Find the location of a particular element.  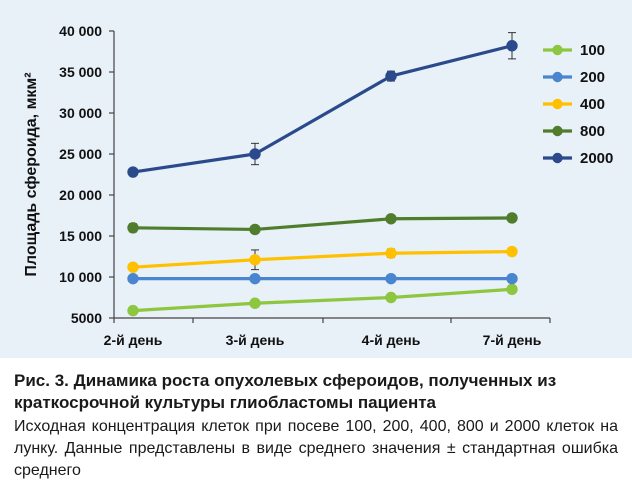

y-tick-label: 35 000 is located at coordinates (80, 72).